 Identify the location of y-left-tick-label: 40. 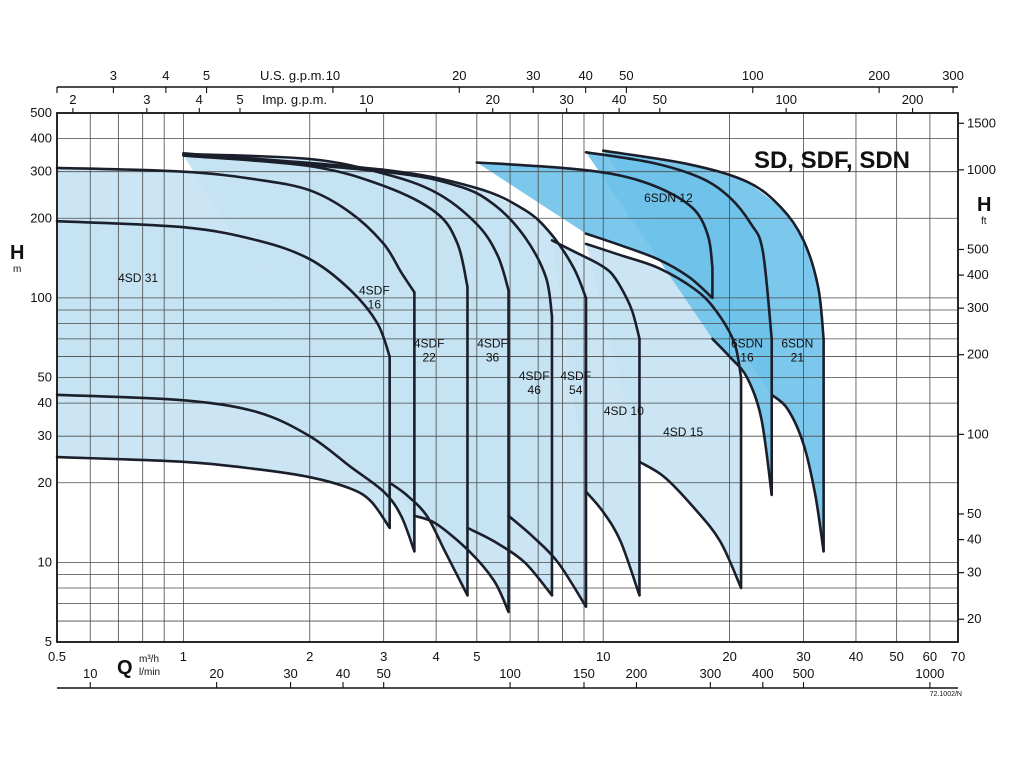
(45, 402).